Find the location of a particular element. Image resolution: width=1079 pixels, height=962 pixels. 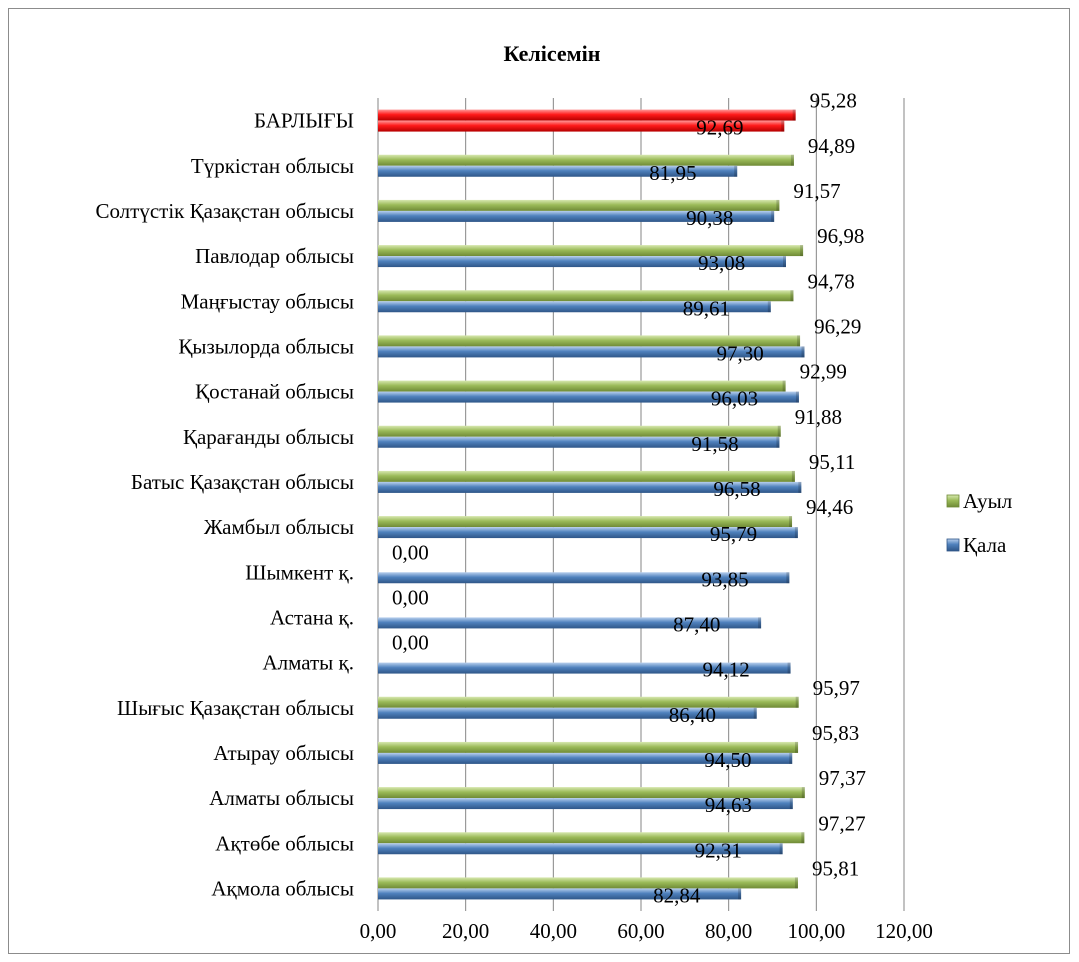

category-label: Маңғыстау облысы is located at coordinates (267, 301).